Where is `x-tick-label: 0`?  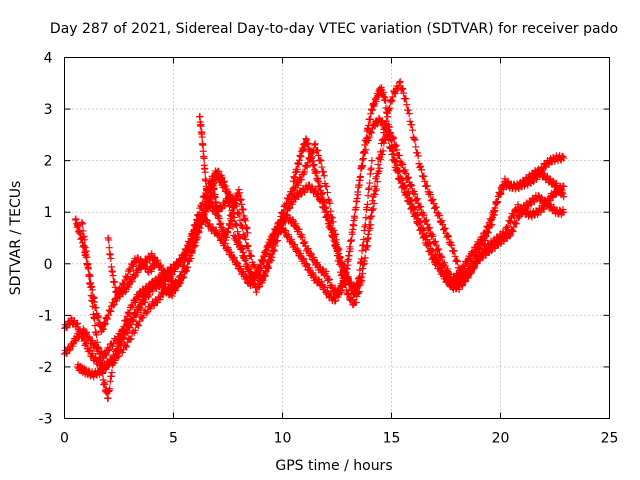 x-tick-label: 0 is located at coordinates (64, 439).